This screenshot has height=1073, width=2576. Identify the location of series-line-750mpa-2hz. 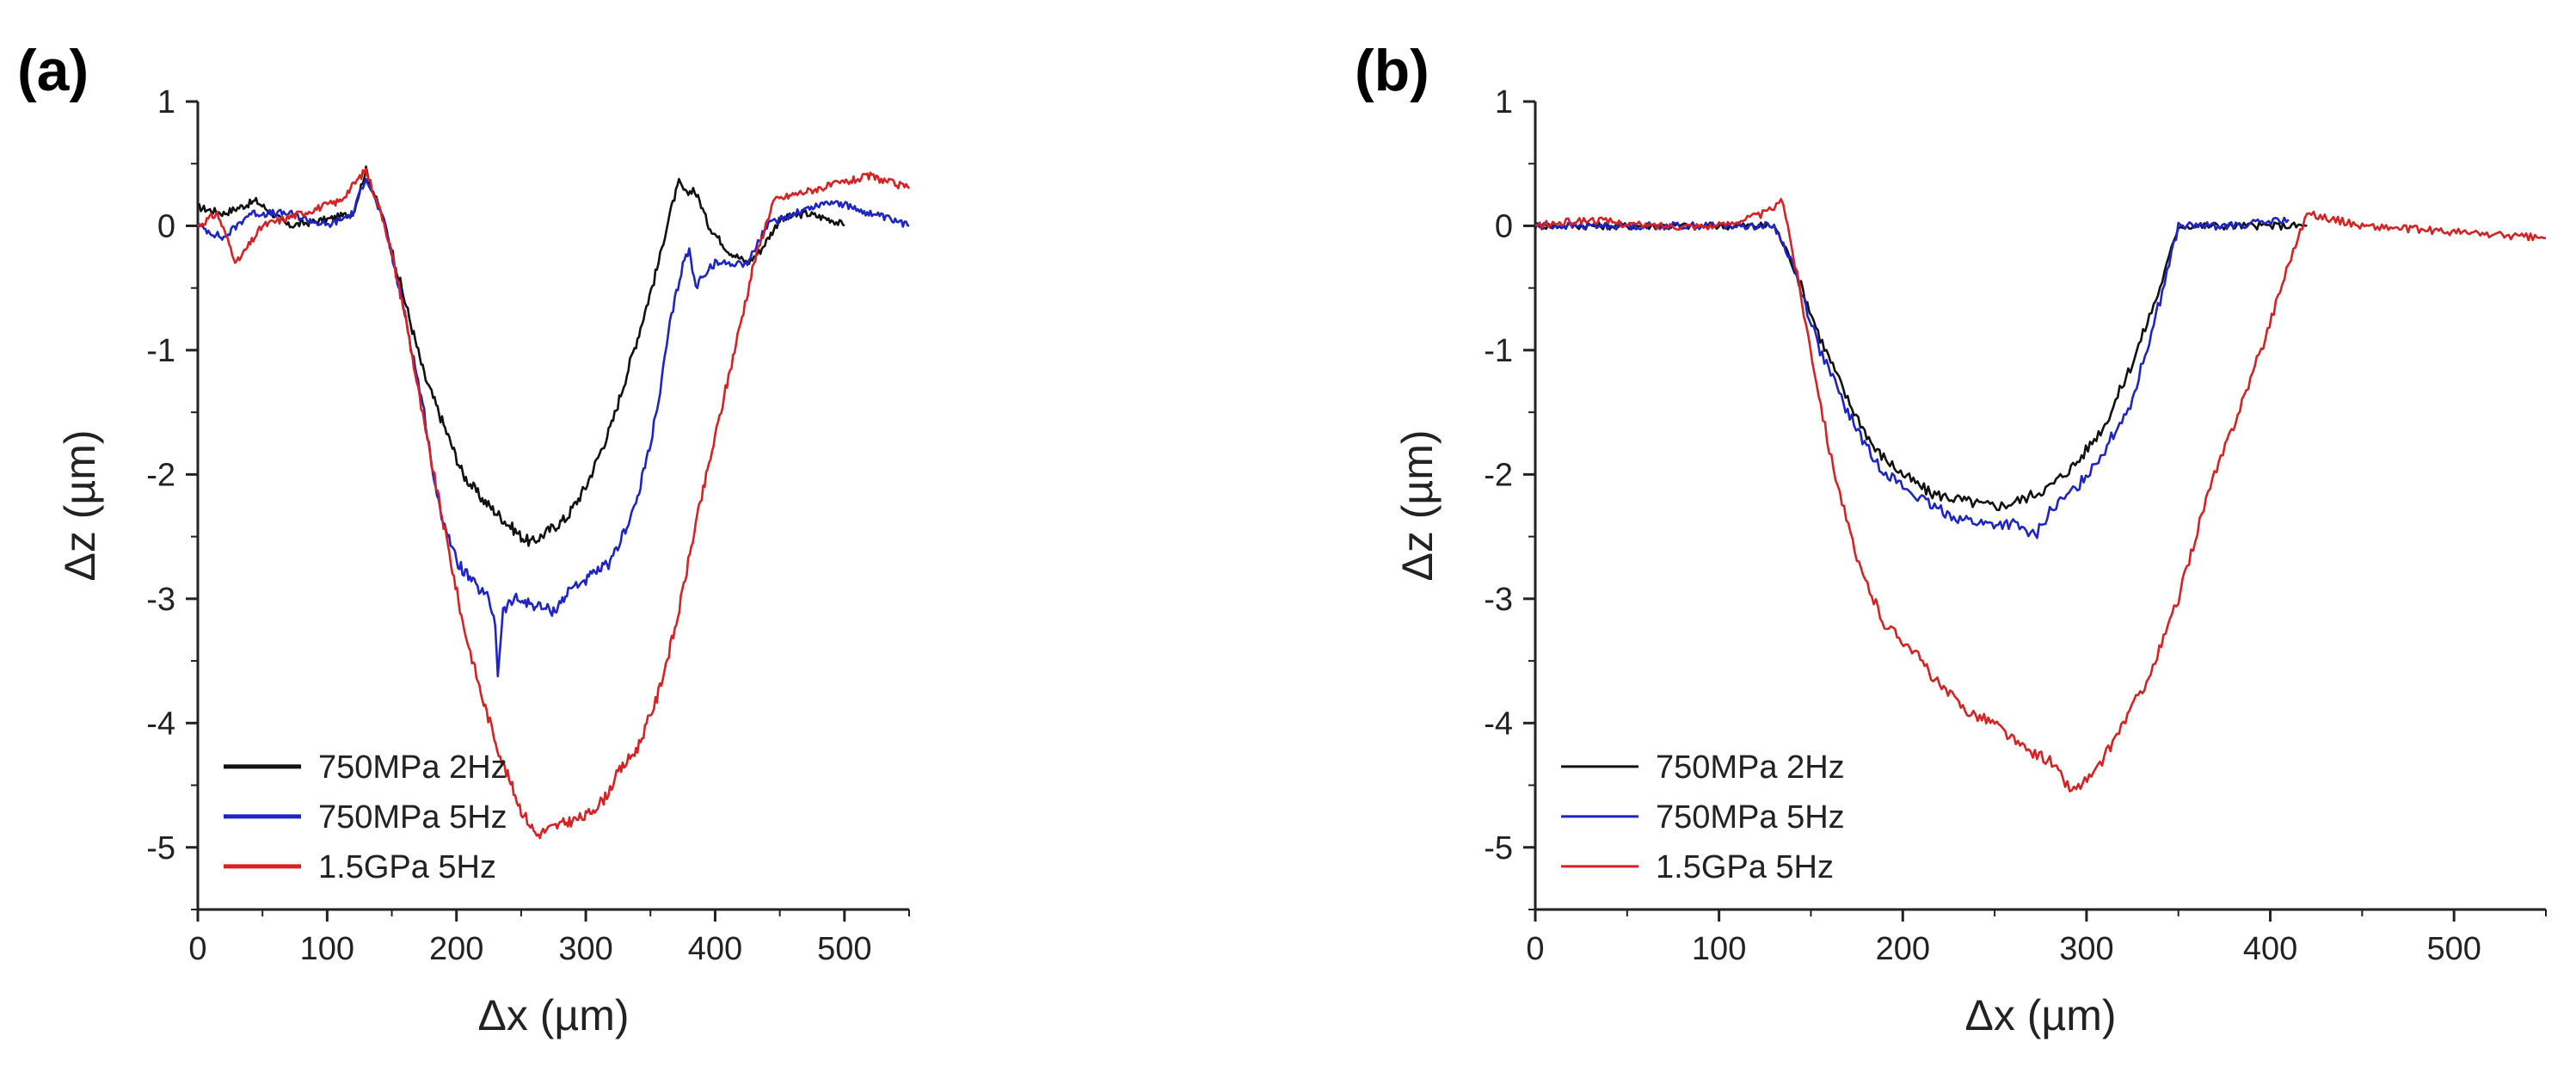
(521, 356).